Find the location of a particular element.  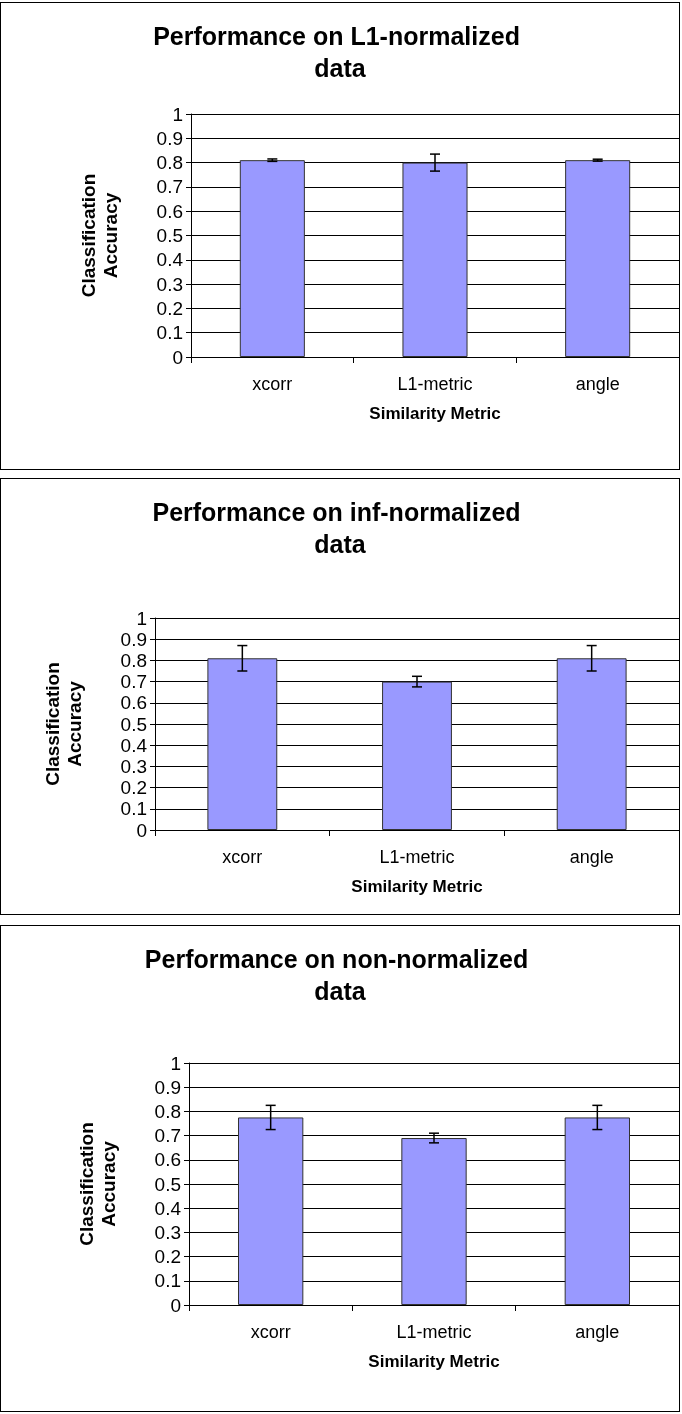

chart-title: Performance on inf-normalized data is located at coordinates (340, 528).